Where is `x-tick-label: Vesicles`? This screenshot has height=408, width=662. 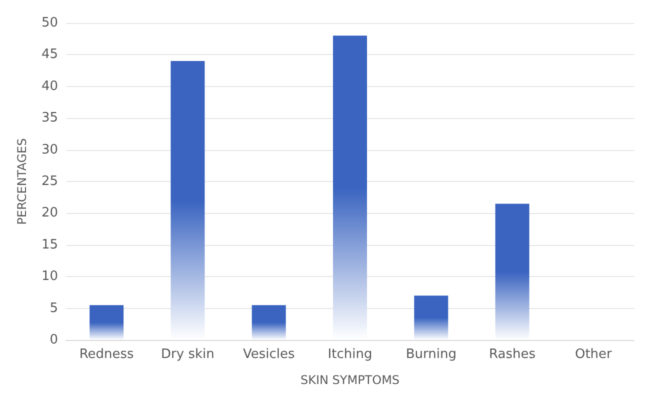
x-tick-label: Vesicles is located at coordinates (268, 354).